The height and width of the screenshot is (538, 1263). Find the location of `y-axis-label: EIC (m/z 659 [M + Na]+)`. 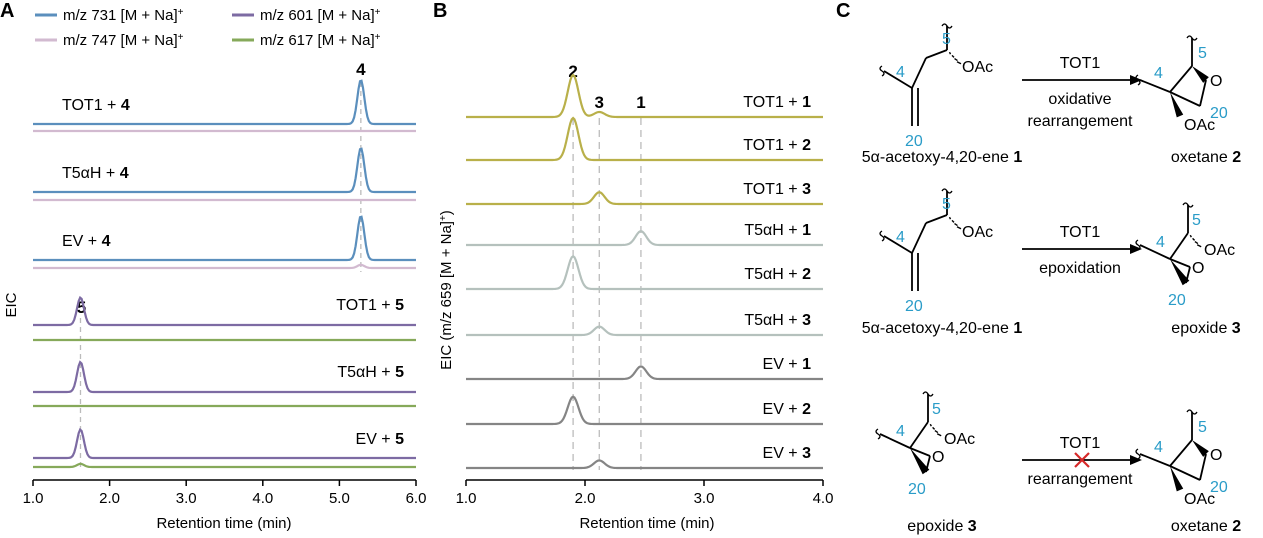

y-axis-label: EIC (m/z 659 [M + Na]+) is located at coordinates (447, 290).